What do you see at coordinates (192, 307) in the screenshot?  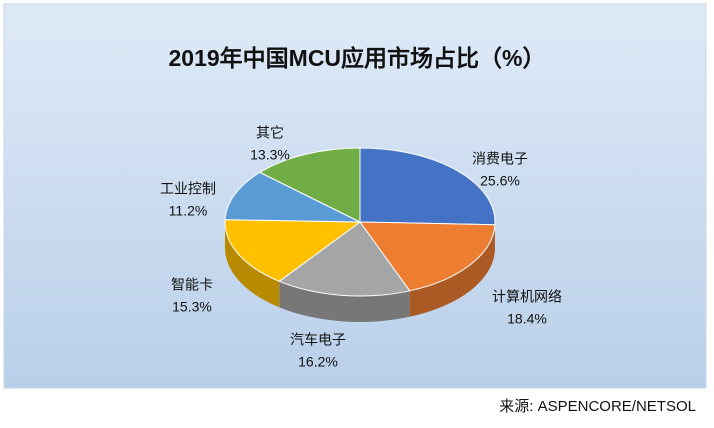 I see `slice-value-label: 15.3%` at bounding box center [192, 307].